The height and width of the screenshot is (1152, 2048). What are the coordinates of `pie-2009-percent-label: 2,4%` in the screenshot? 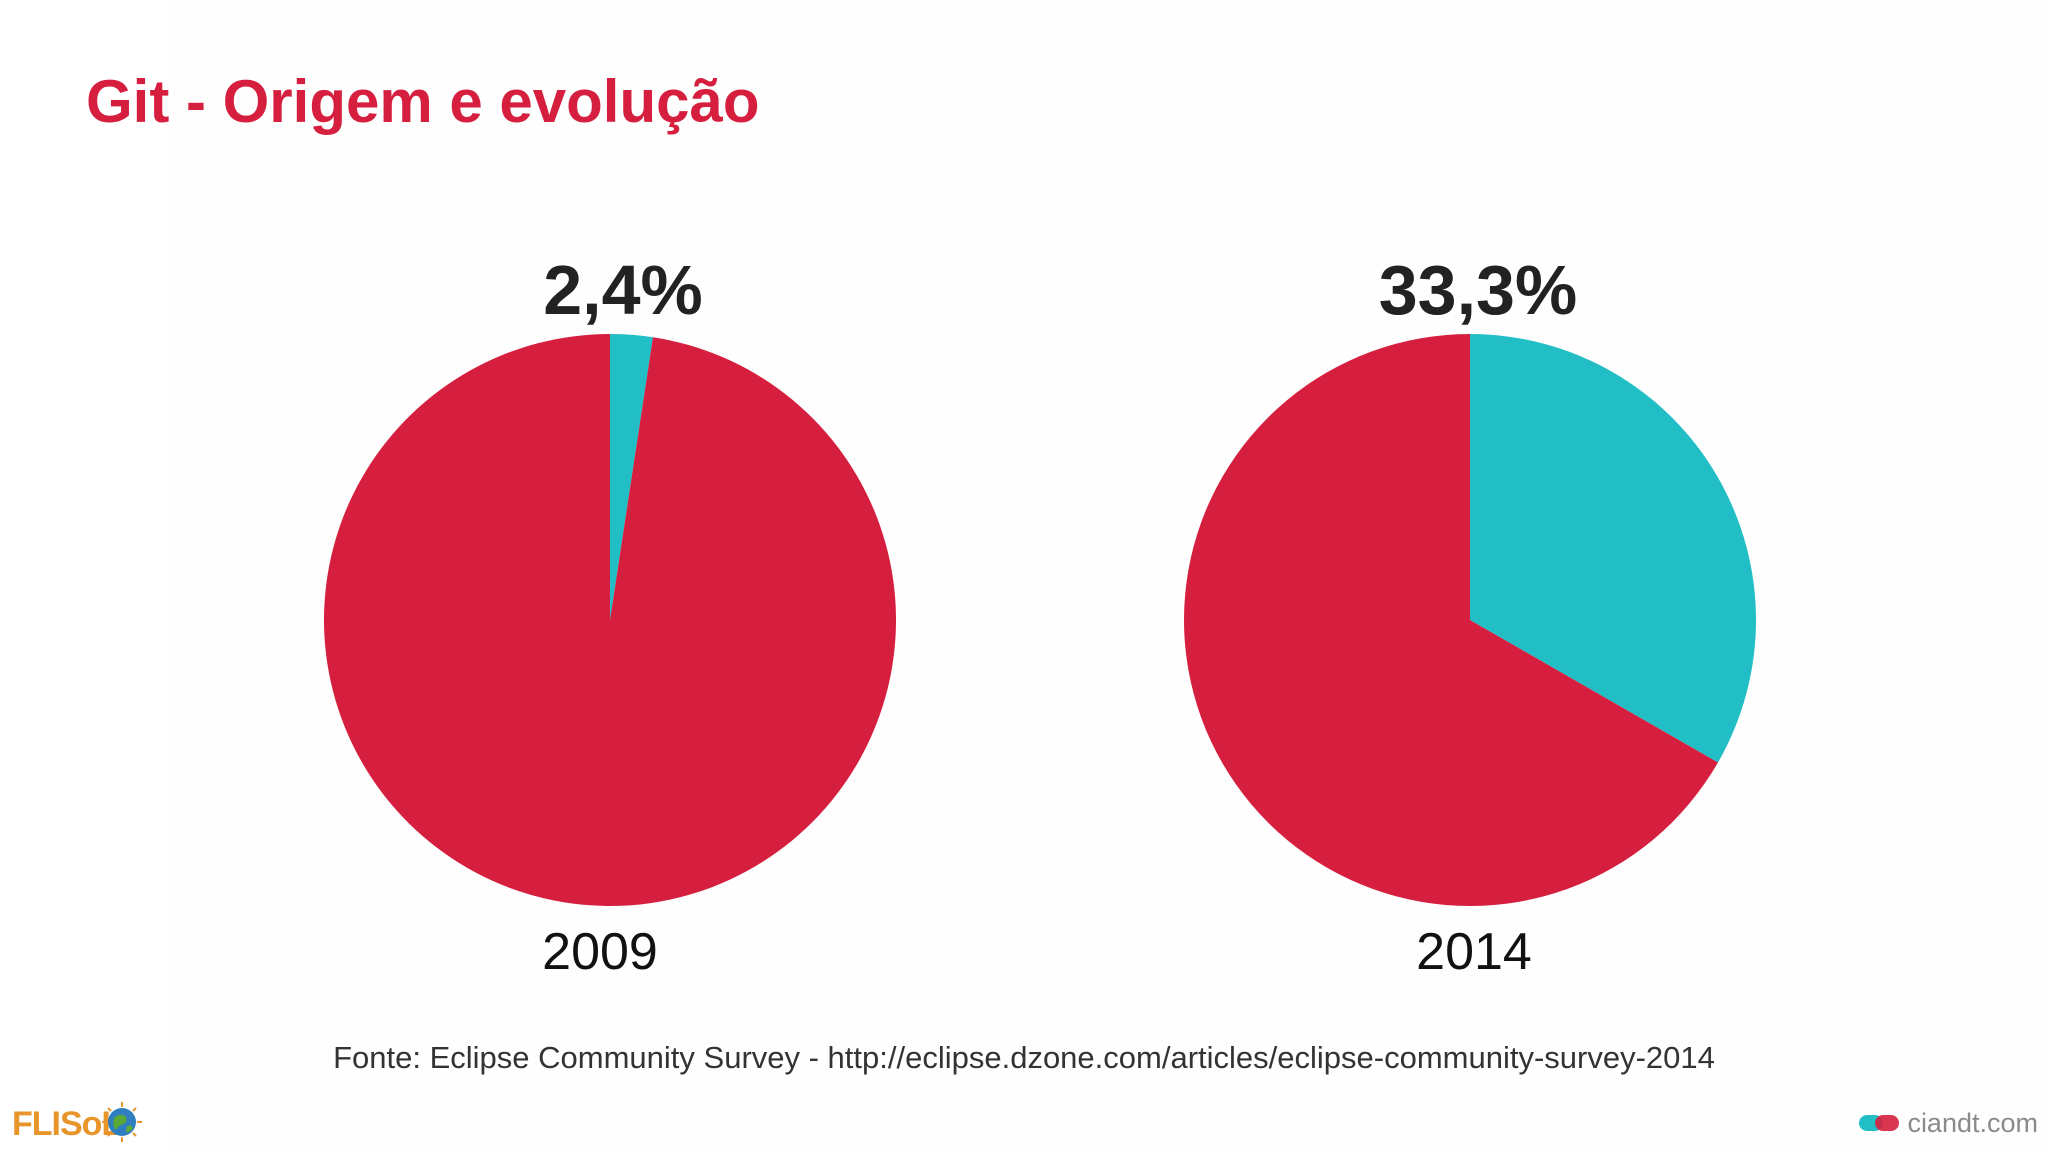 It's located at (623, 290).